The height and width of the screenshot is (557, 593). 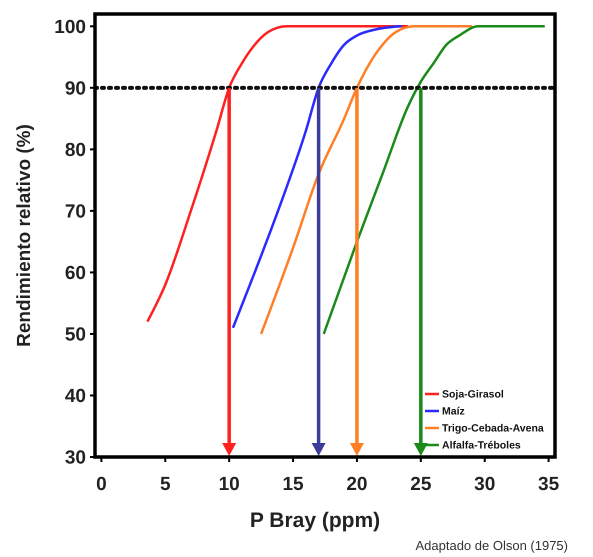 I want to click on x-axis-title: P Bray (ppm), so click(x=315, y=520).